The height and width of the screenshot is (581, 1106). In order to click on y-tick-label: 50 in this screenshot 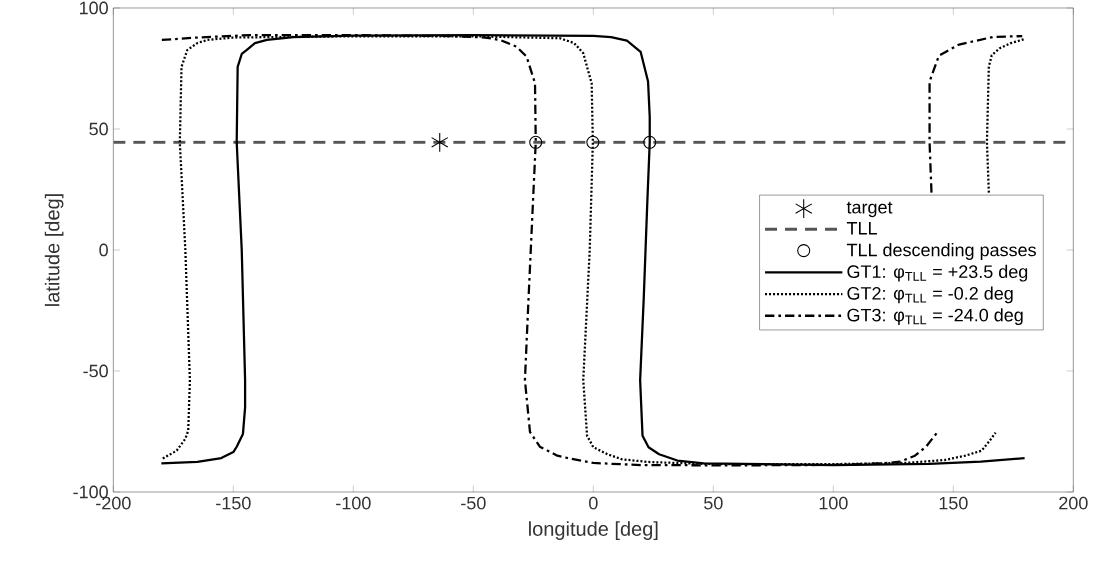, I will do `click(98, 129)`.